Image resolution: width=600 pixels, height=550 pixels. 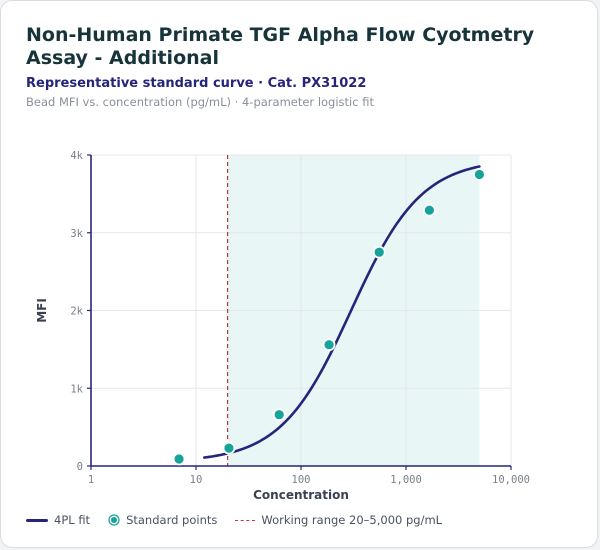 I want to click on legend-fit-label: 4PL fit, so click(x=72, y=520).